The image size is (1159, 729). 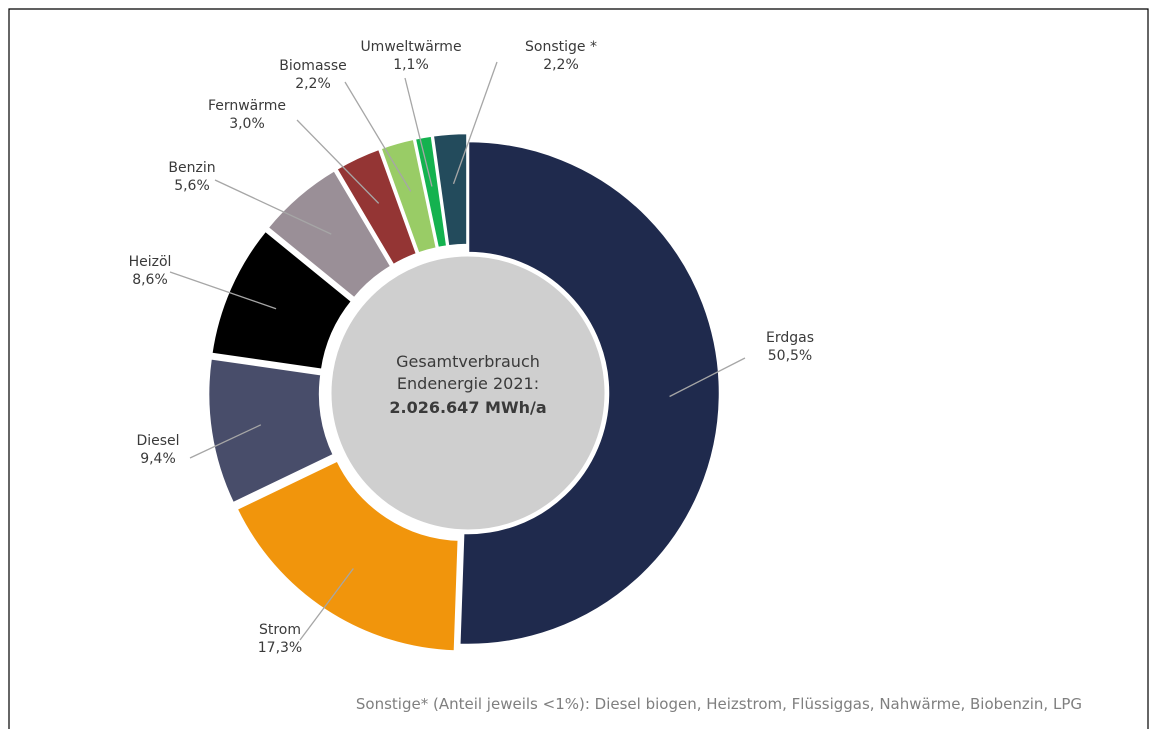 I want to click on slice-name-label: Umweltwärme, so click(x=410, y=47).